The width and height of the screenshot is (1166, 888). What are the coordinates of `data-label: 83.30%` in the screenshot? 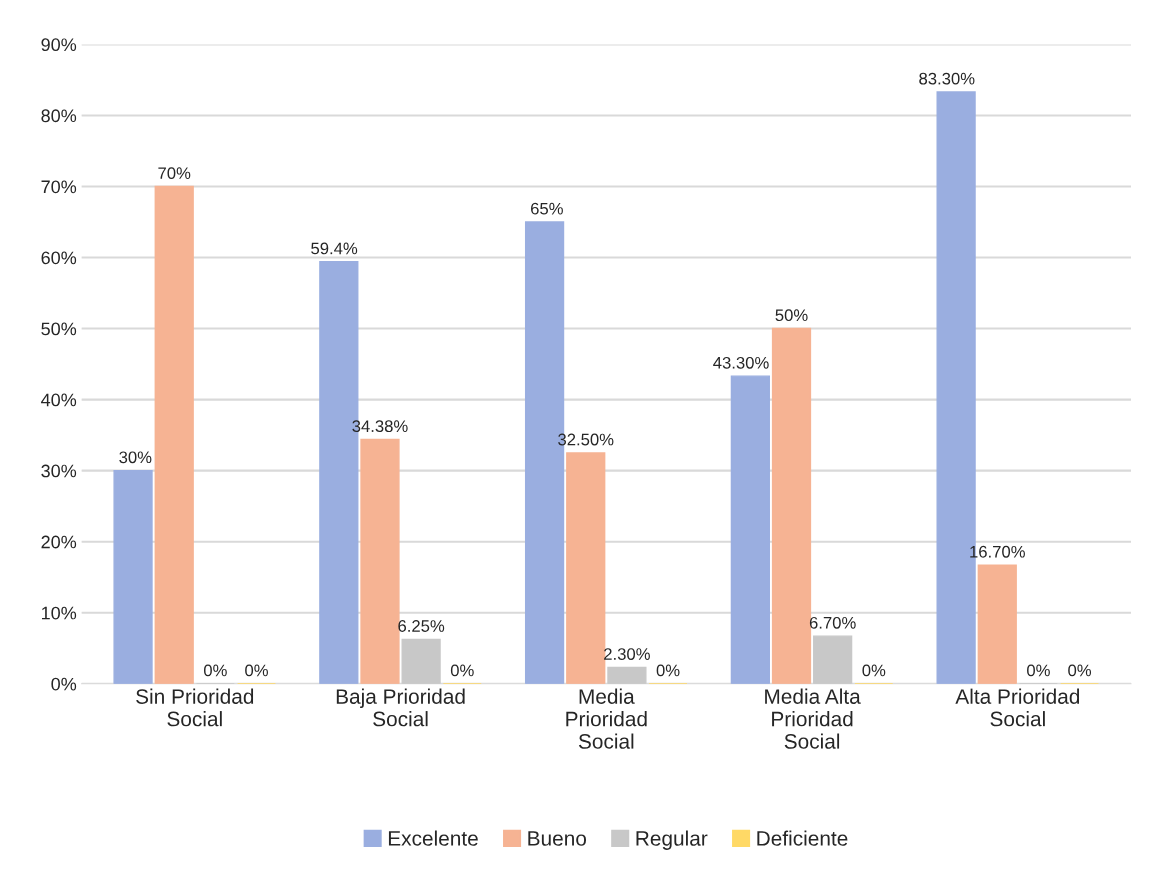 It's located at (947, 78).